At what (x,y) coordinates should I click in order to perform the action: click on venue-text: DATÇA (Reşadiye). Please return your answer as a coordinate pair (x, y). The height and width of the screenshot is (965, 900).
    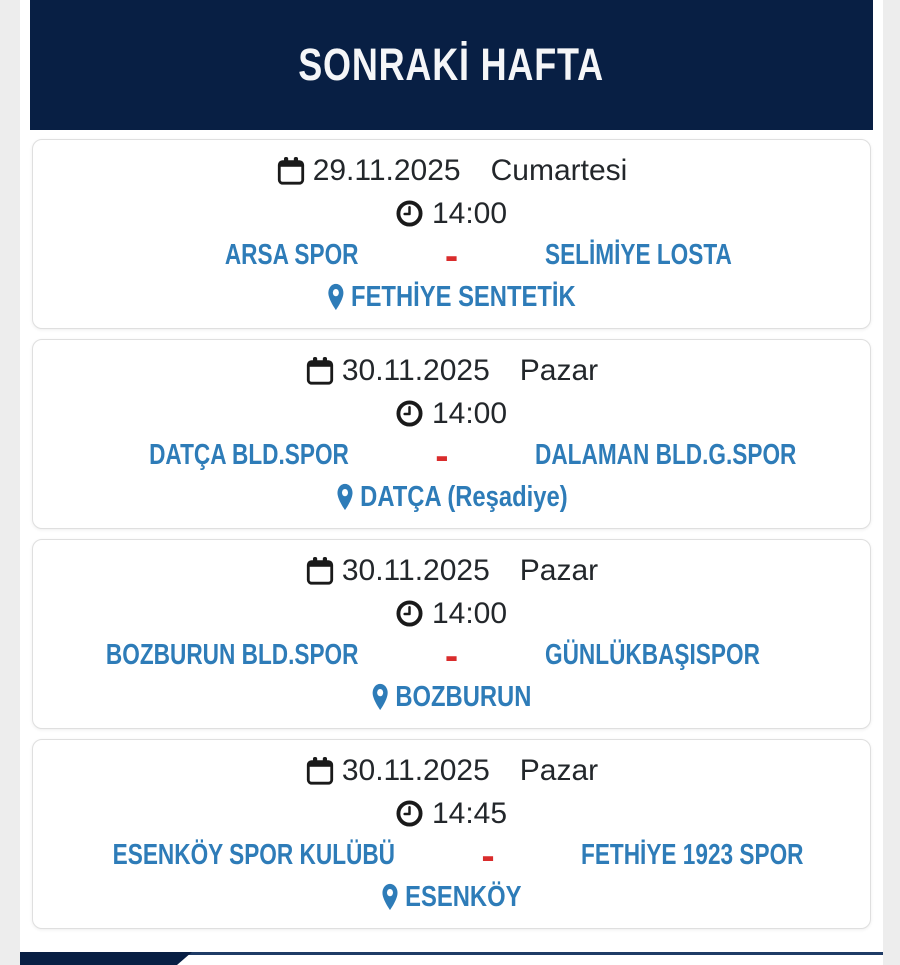
    Looking at the image, I should click on (463, 496).